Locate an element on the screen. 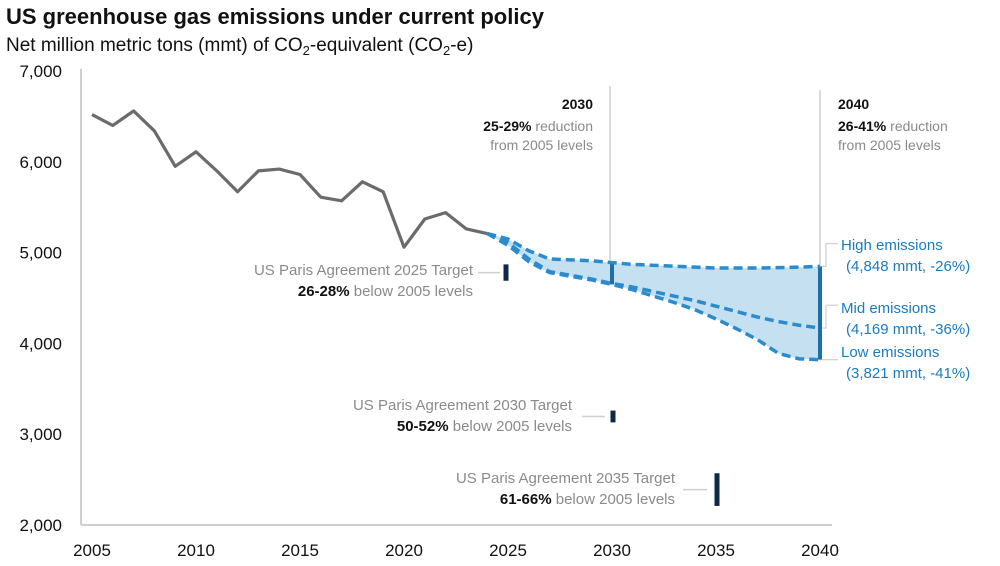 This screenshot has height=566, width=1000. paris-target-detail: 50-52% below 2005 levels is located at coordinates (484, 426).